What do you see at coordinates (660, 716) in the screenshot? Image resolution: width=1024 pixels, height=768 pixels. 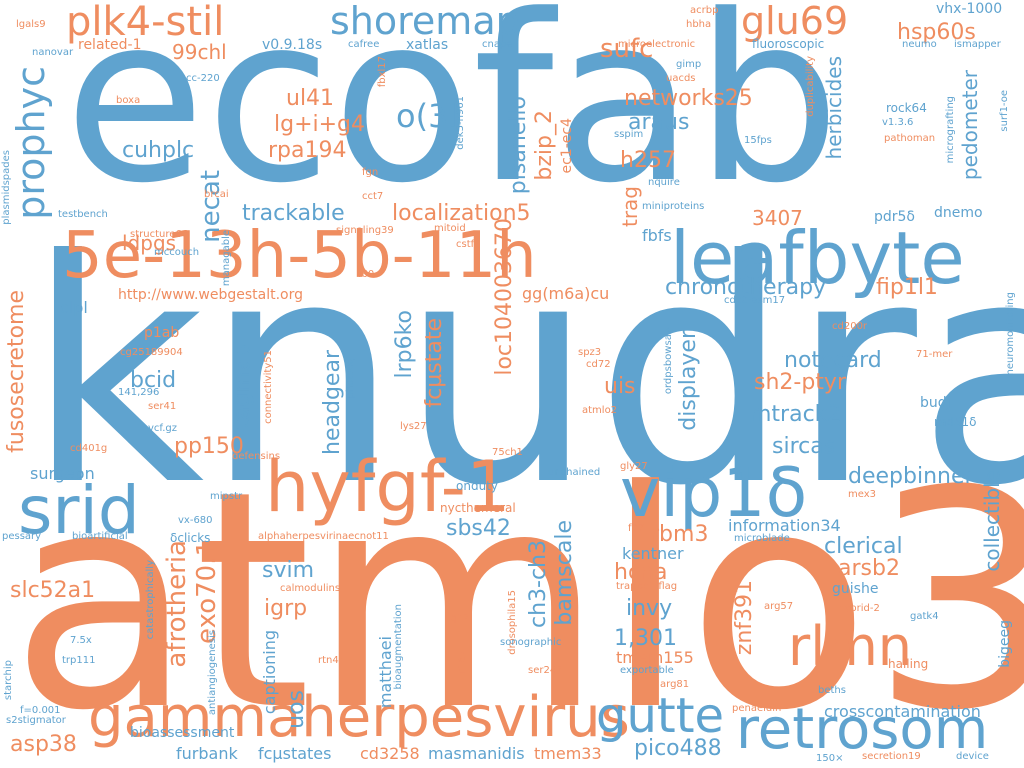 I see `word-gutte: gutte` at bounding box center [660, 716].